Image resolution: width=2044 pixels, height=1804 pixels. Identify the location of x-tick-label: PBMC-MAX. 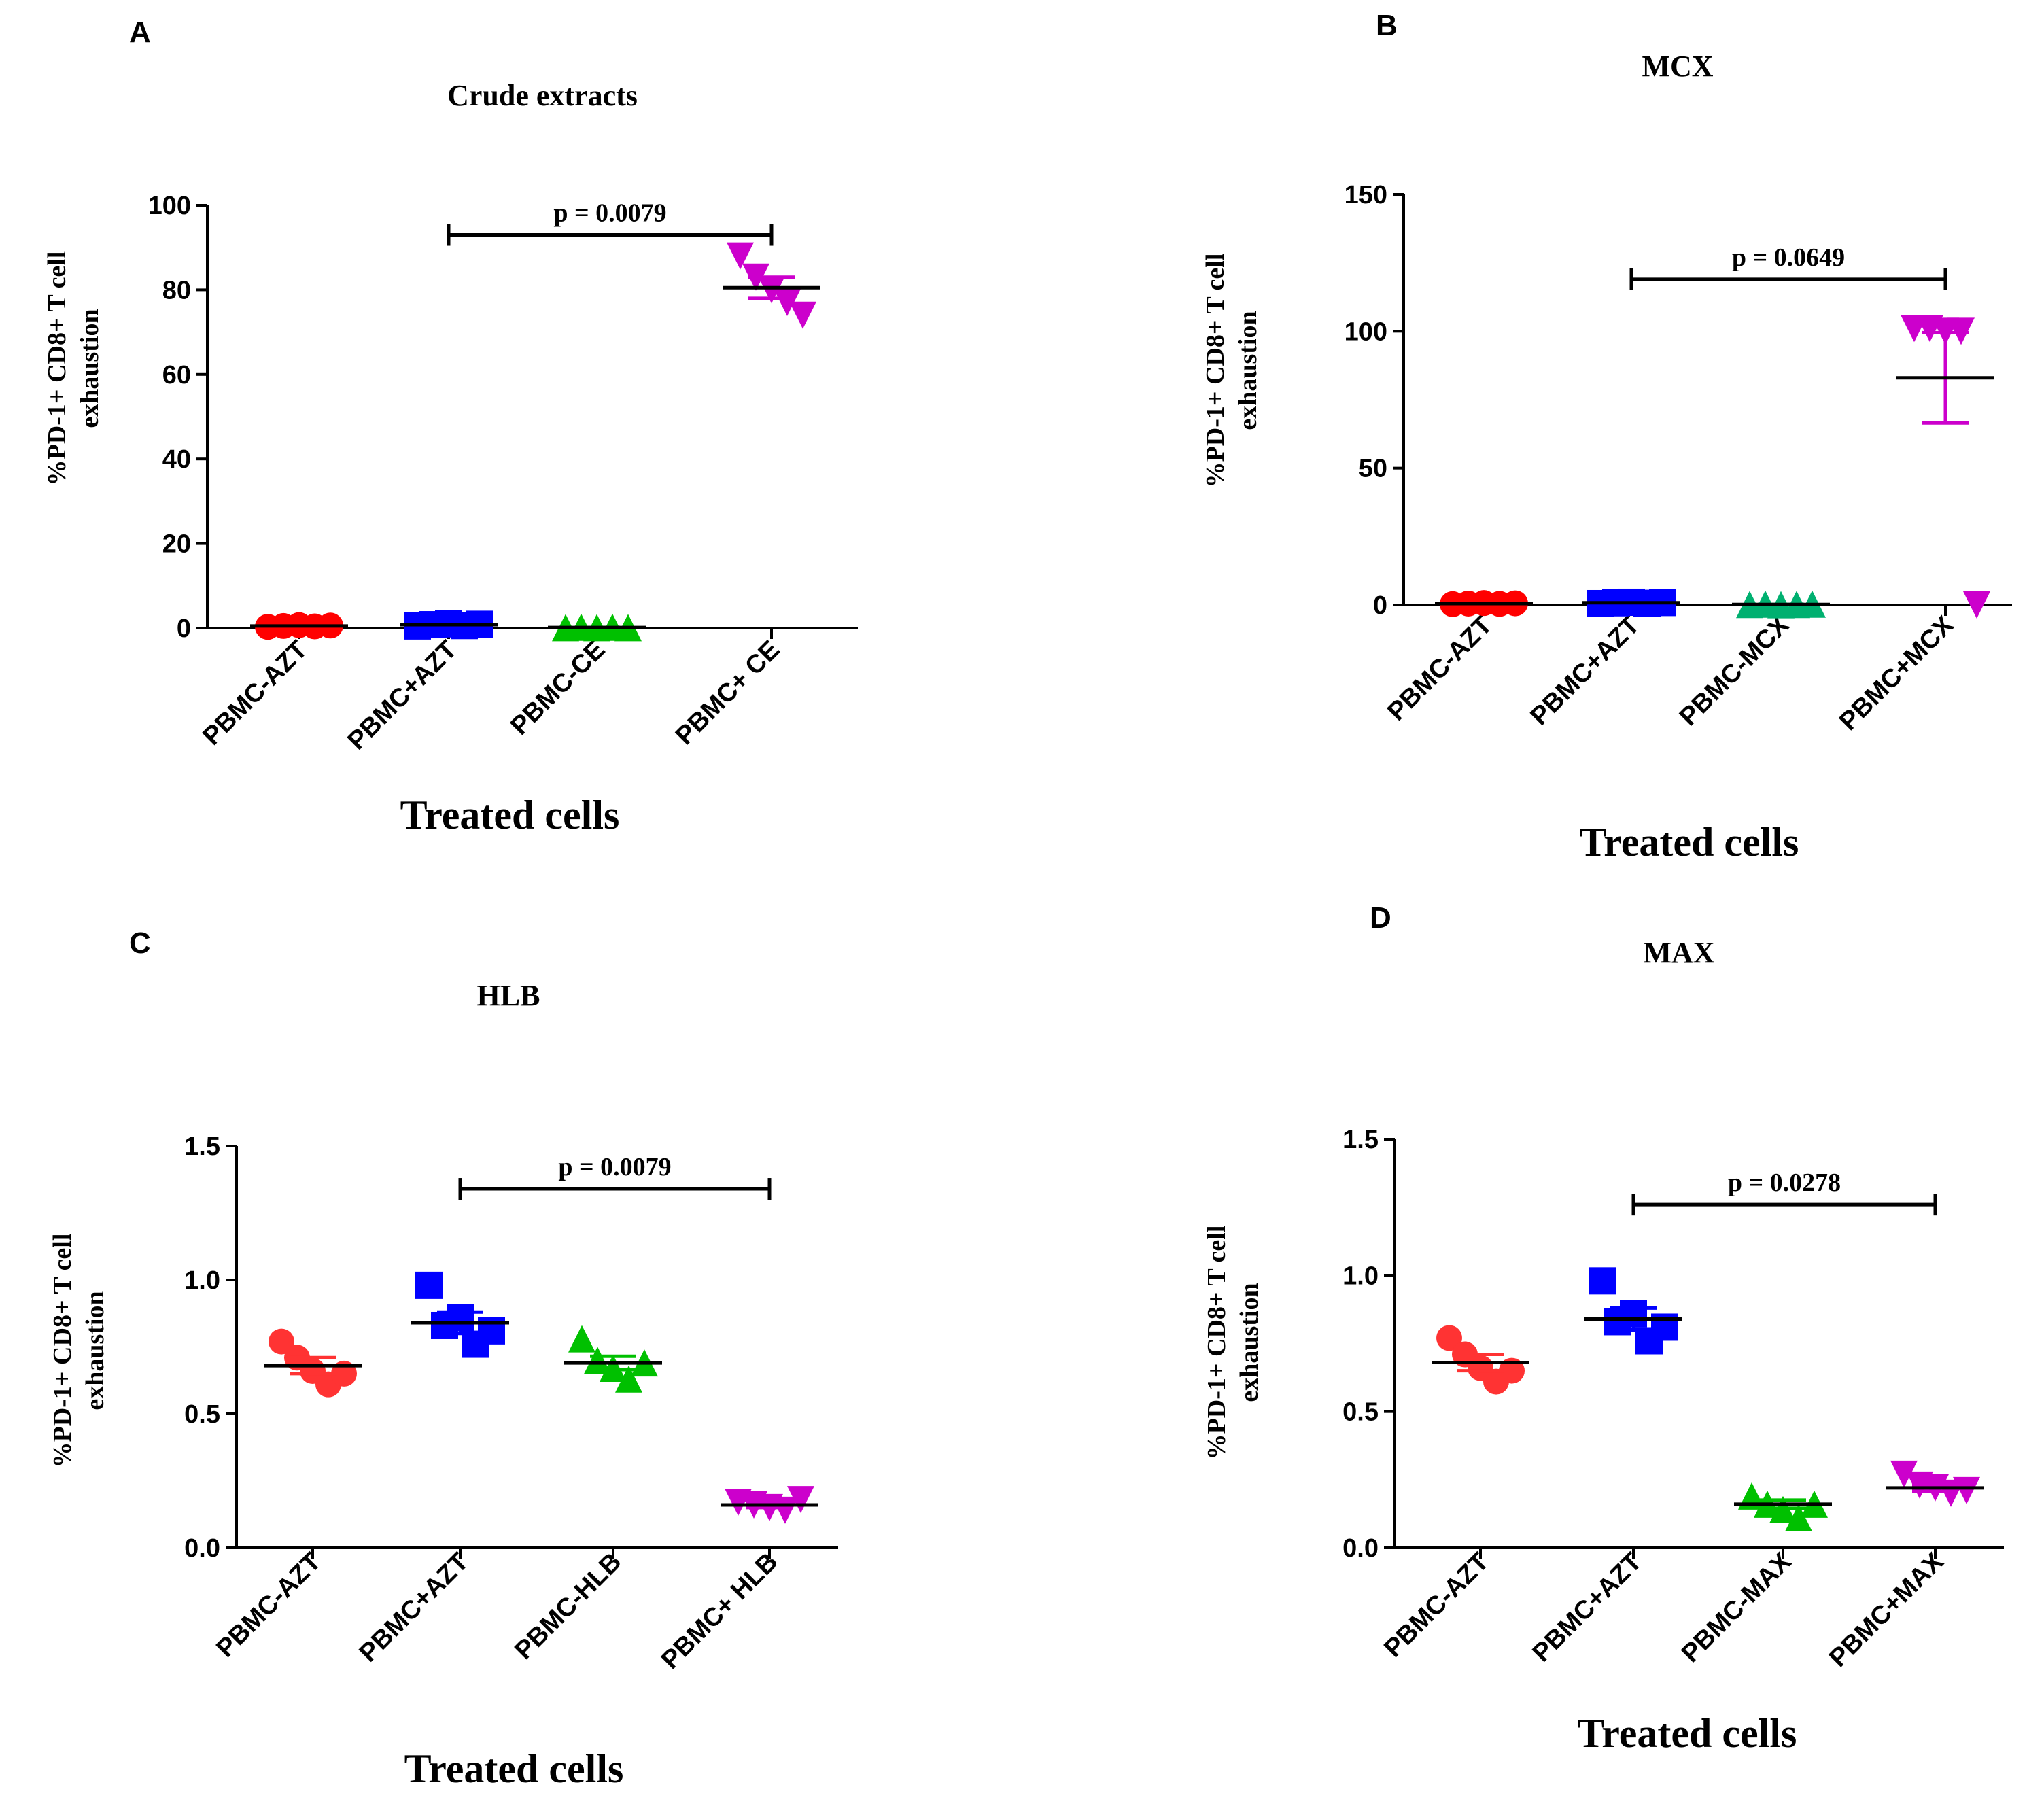
(1736, 1607).